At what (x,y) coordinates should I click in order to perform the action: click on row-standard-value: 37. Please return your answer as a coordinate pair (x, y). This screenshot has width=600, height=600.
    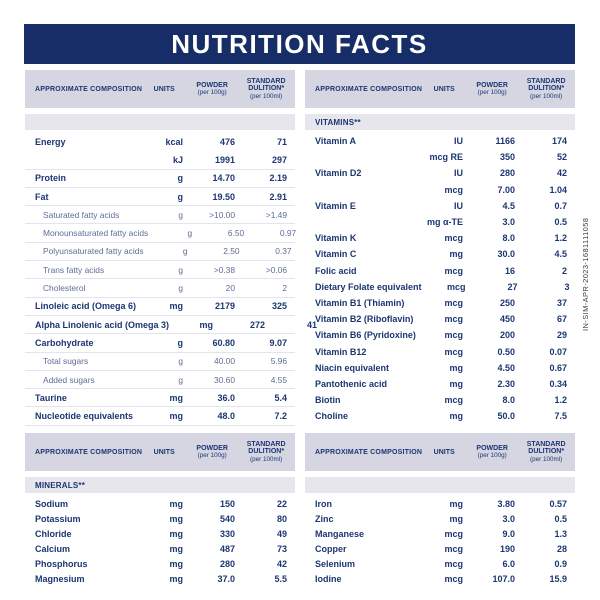
    Looking at the image, I should click on (561, 302).